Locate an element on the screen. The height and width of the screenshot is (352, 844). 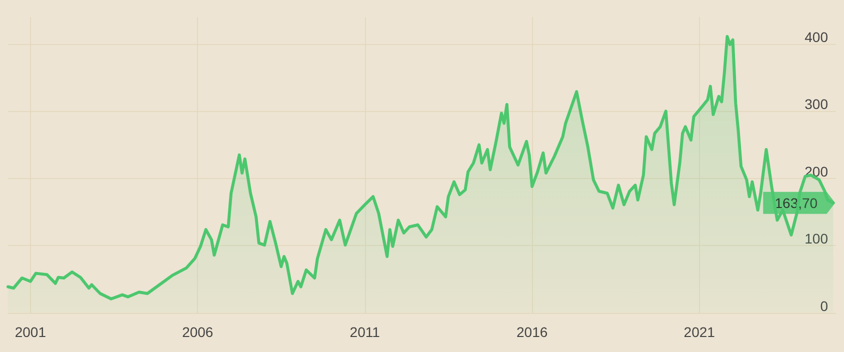
y-tick-label: 0 is located at coordinates (824, 306).